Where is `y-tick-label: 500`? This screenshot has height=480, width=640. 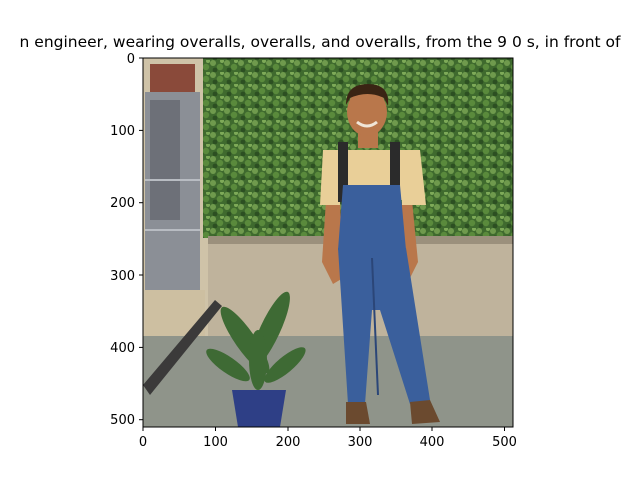
y-tick-label: 500 is located at coordinates (122, 420).